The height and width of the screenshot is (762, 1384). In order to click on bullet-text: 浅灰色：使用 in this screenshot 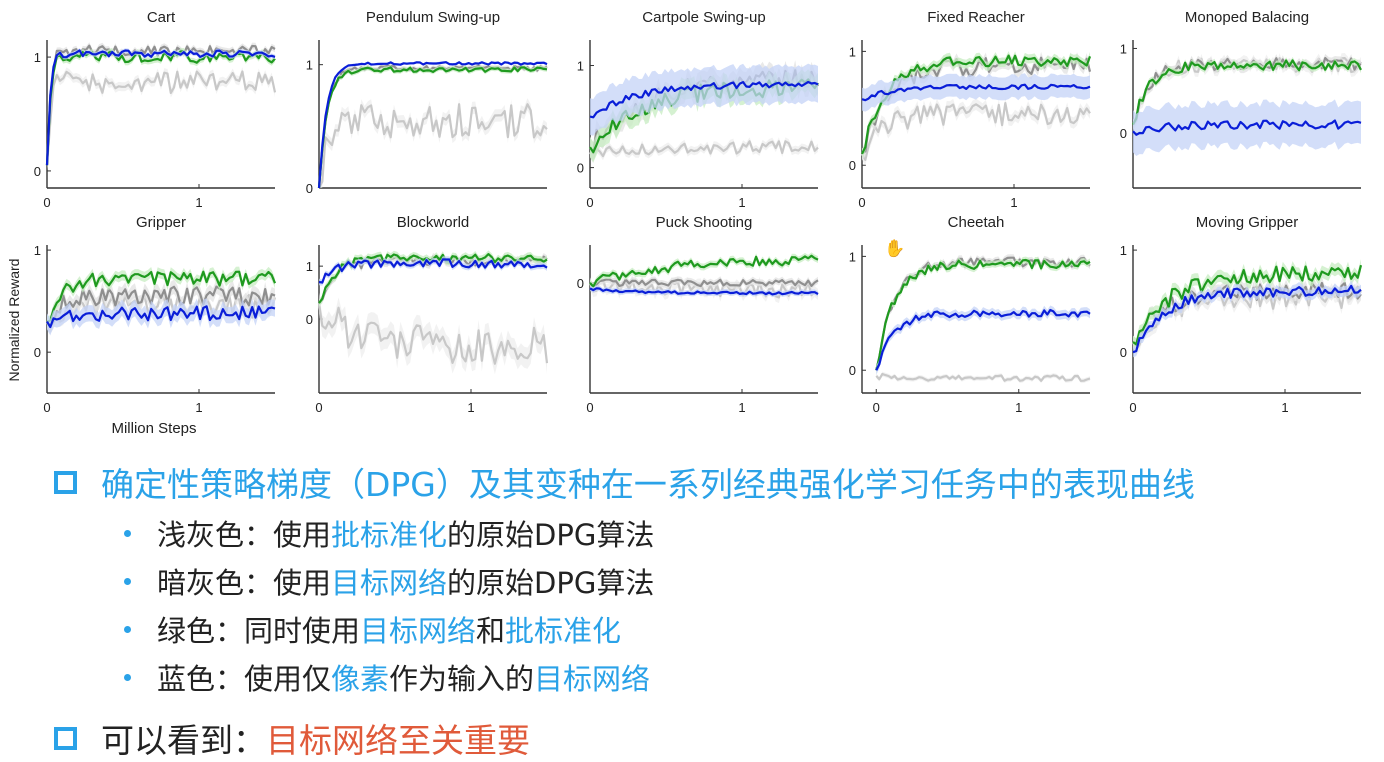, I will do `click(244, 535)`.